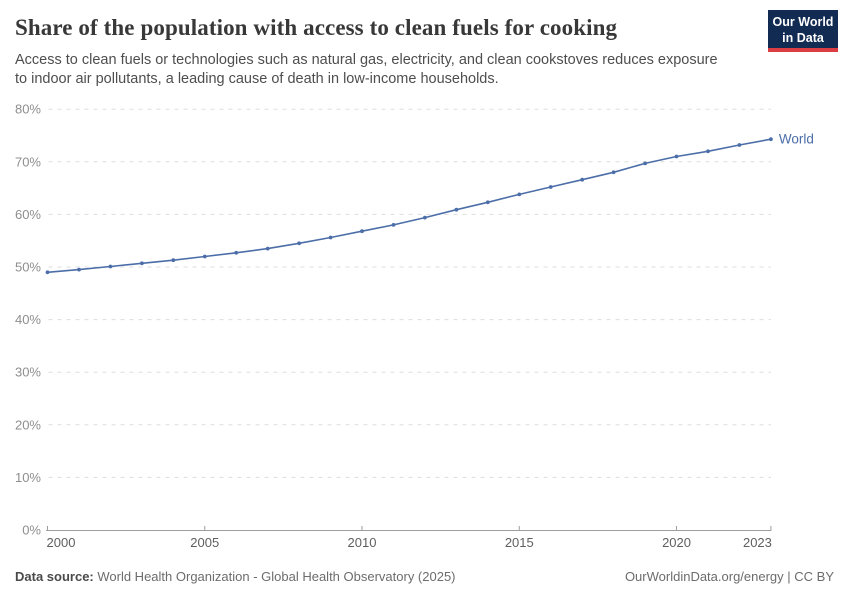 The height and width of the screenshot is (600, 850). What do you see at coordinates (362, 542) in the screenshot?
I see `x-axis-tick-label: 2010` at bounding box center [362, 542].